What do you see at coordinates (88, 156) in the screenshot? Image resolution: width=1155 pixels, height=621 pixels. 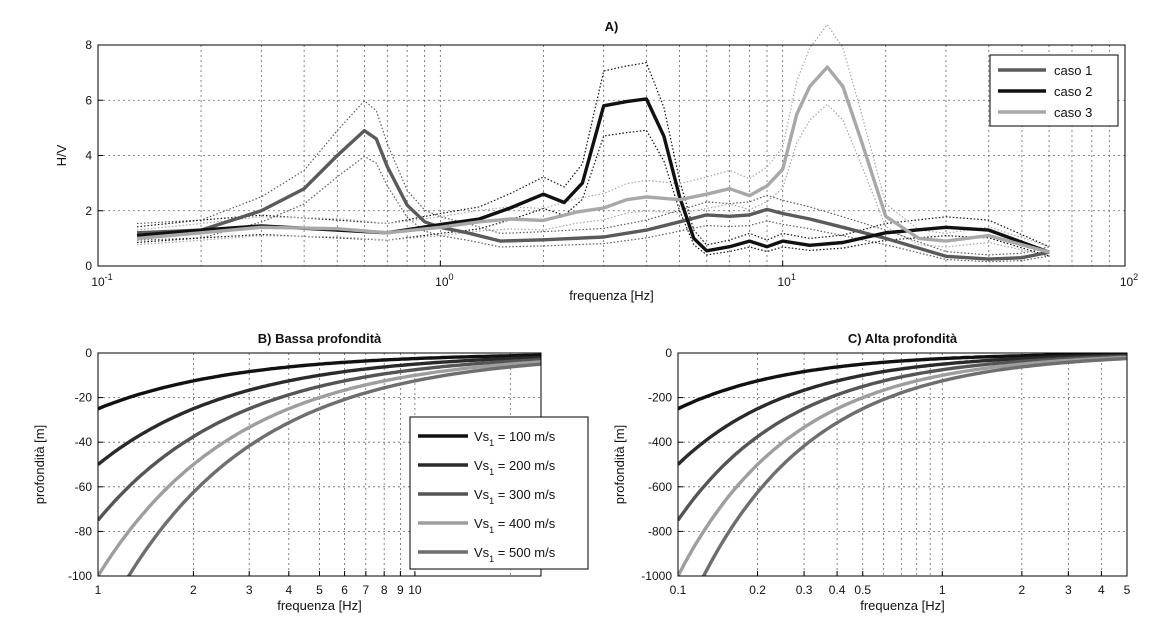 I see `y-tick-label: 4` at bounding box center [88, 156].